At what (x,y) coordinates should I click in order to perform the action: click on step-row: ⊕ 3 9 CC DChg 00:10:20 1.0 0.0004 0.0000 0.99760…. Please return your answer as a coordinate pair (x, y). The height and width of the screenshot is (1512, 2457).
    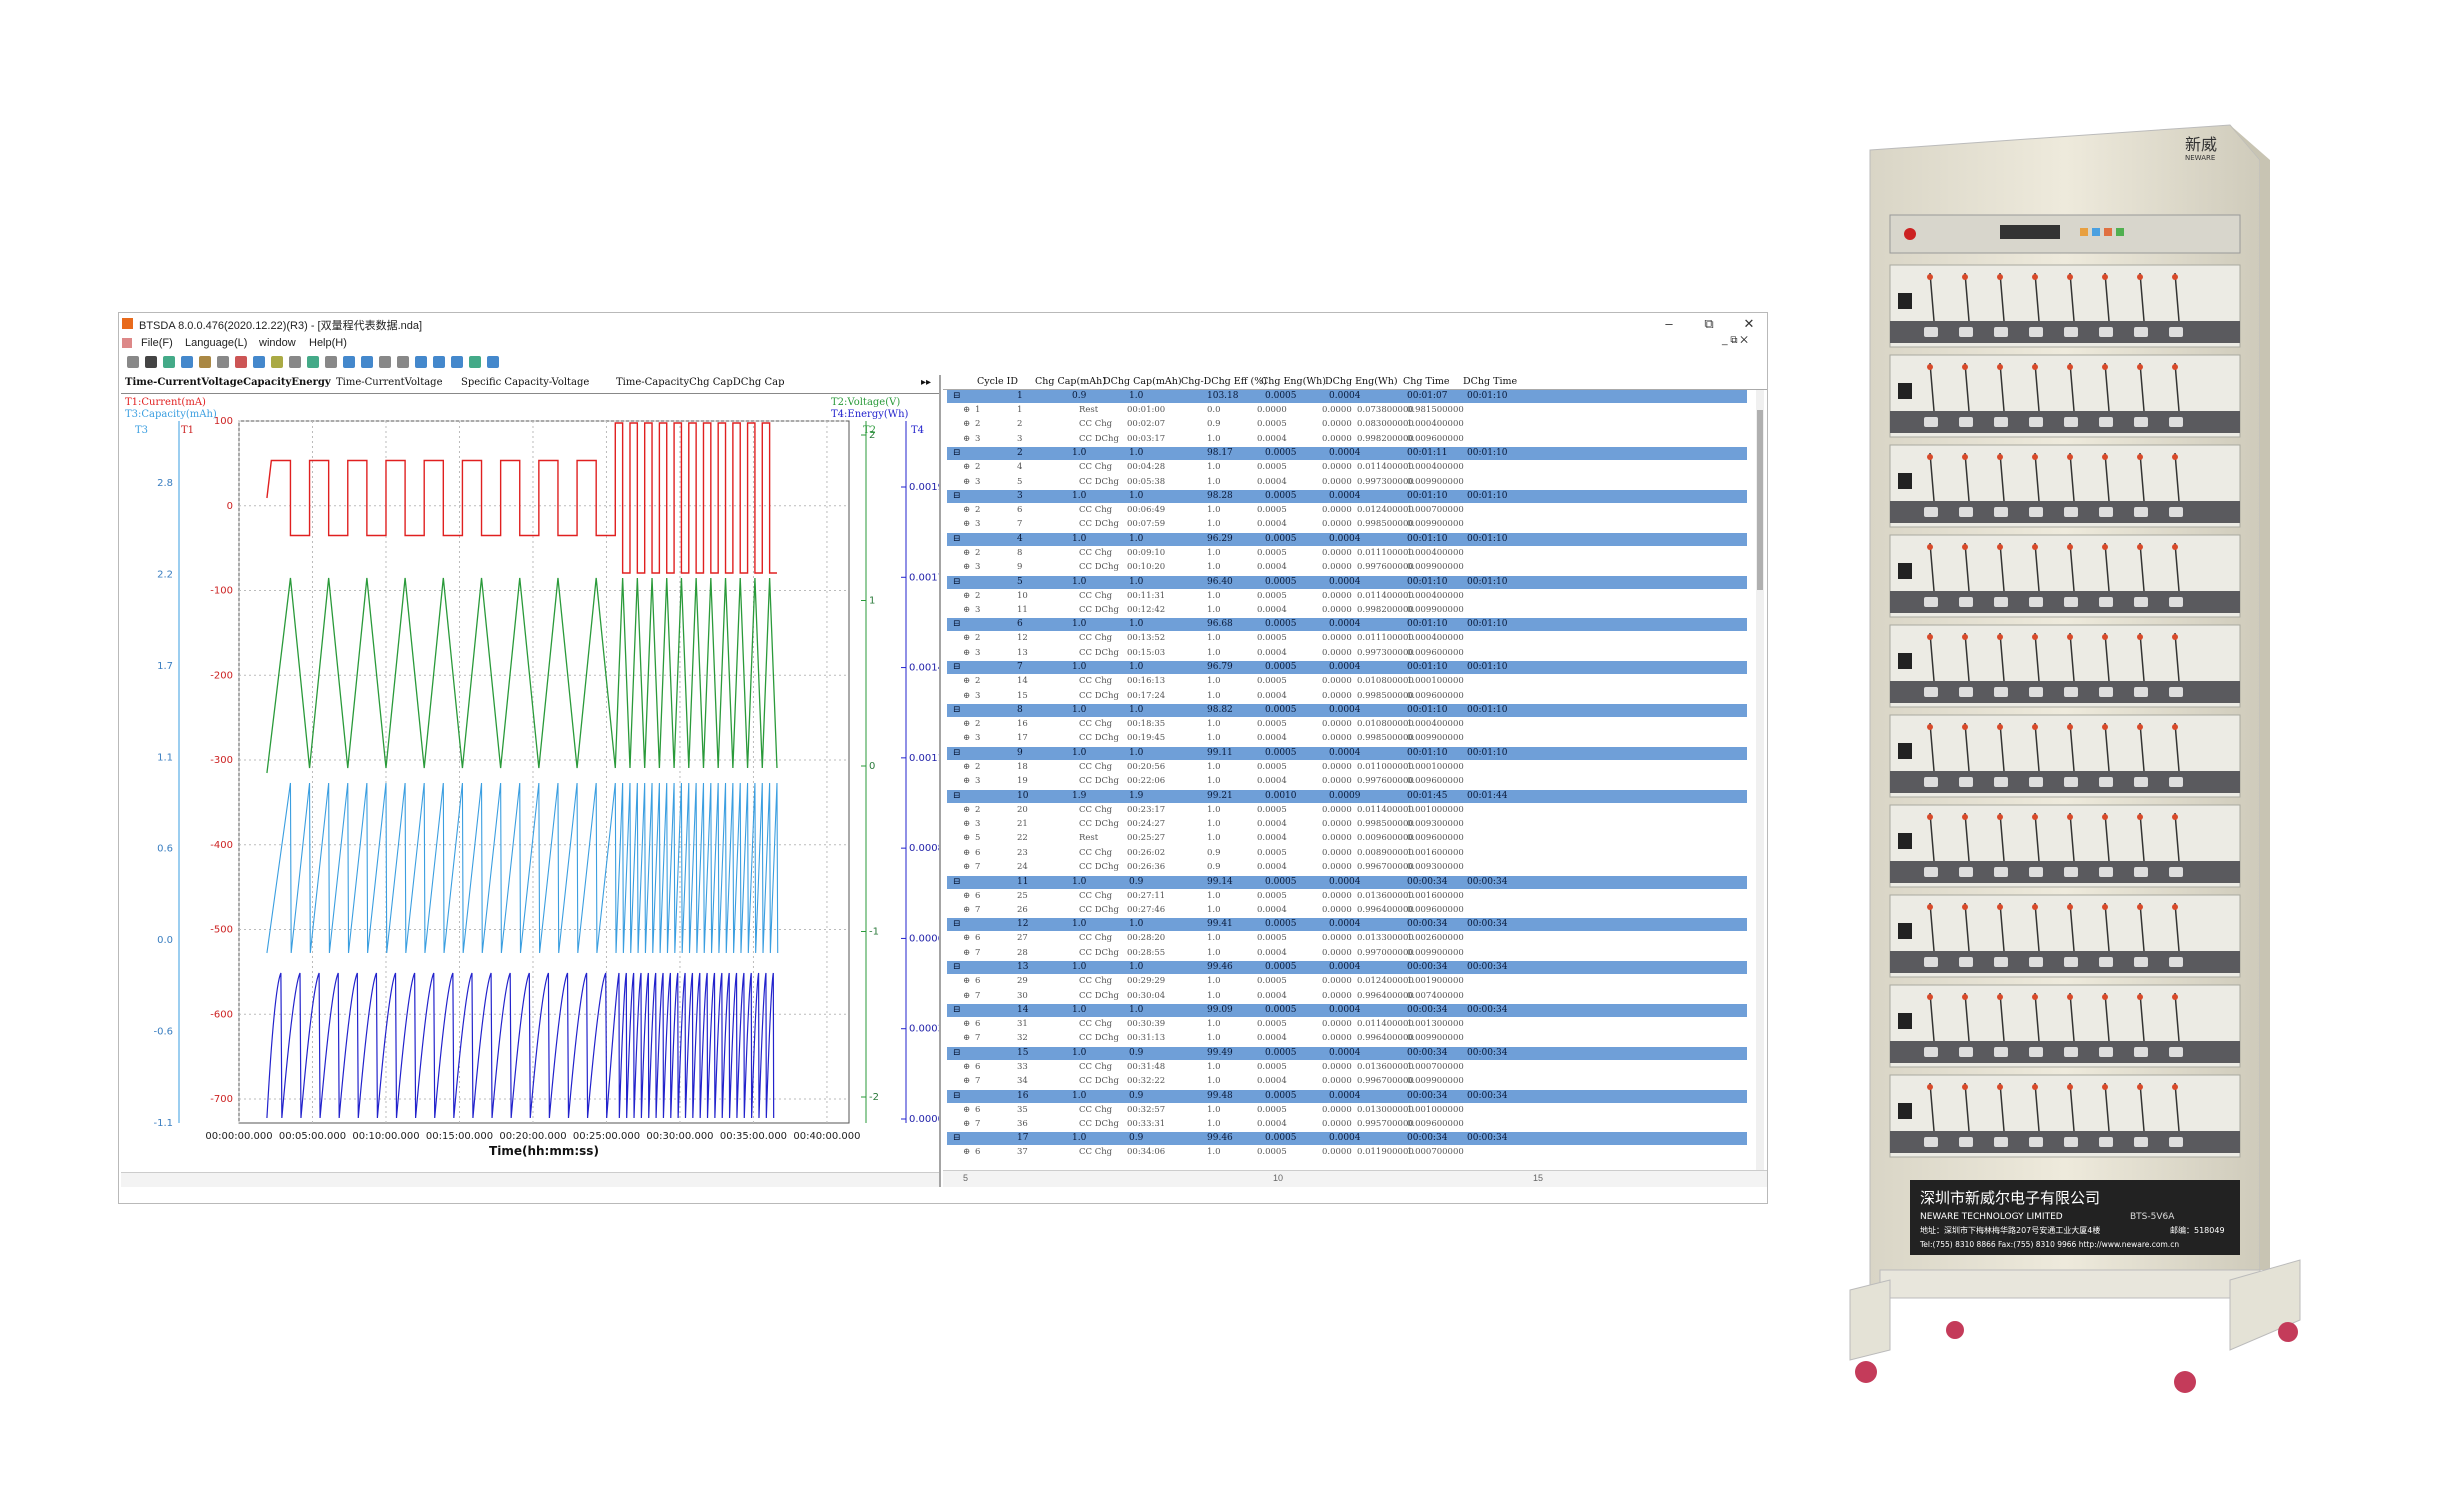
    Looking at the image, I should click on (1347, 567).